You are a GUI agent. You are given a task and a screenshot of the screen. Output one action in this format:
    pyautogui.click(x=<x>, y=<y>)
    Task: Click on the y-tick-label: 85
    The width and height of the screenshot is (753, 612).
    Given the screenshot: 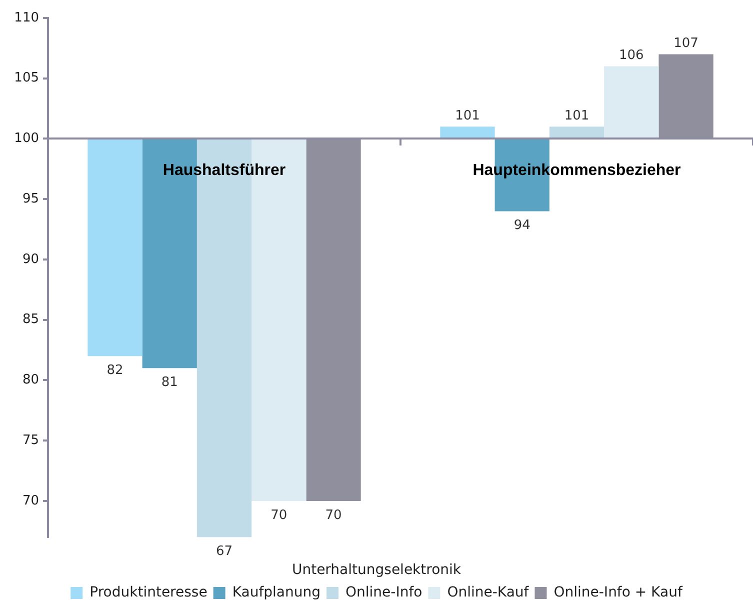 What is the action you would take?
    pyautogui.click(x=30, y=320)
    